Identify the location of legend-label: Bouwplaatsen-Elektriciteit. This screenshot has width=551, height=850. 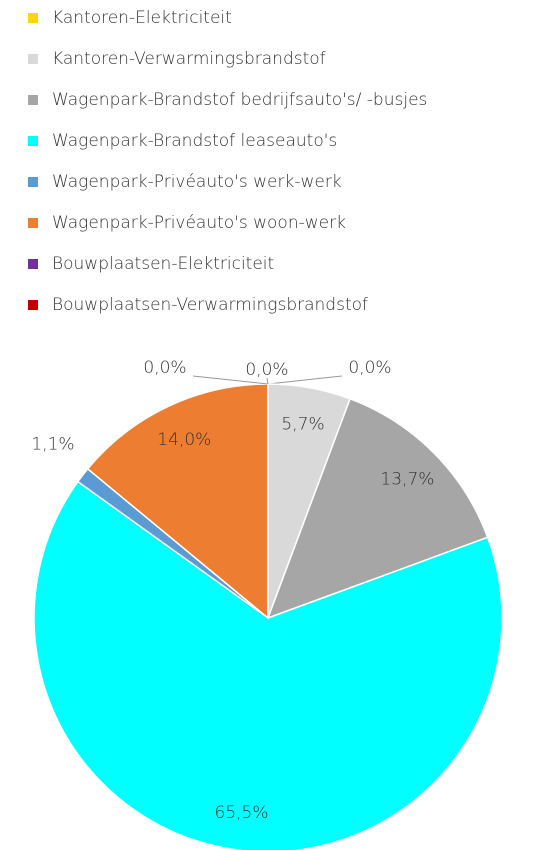
(163, 264).